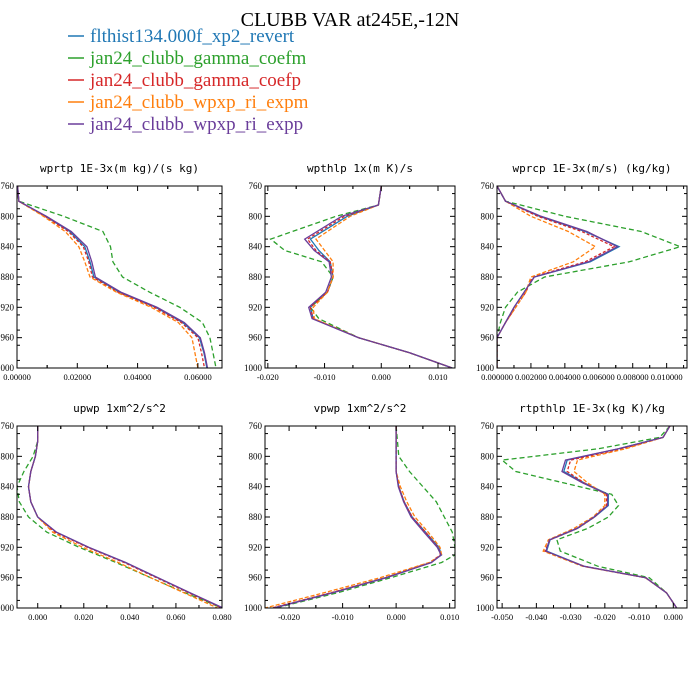 The height and width of the screenshot is (700, 700). Describe the element at coordinates (119, 168) in the screenshot. I see `panel-title: wprtp 1E-3x(m kg)/(s kg)` at that location.